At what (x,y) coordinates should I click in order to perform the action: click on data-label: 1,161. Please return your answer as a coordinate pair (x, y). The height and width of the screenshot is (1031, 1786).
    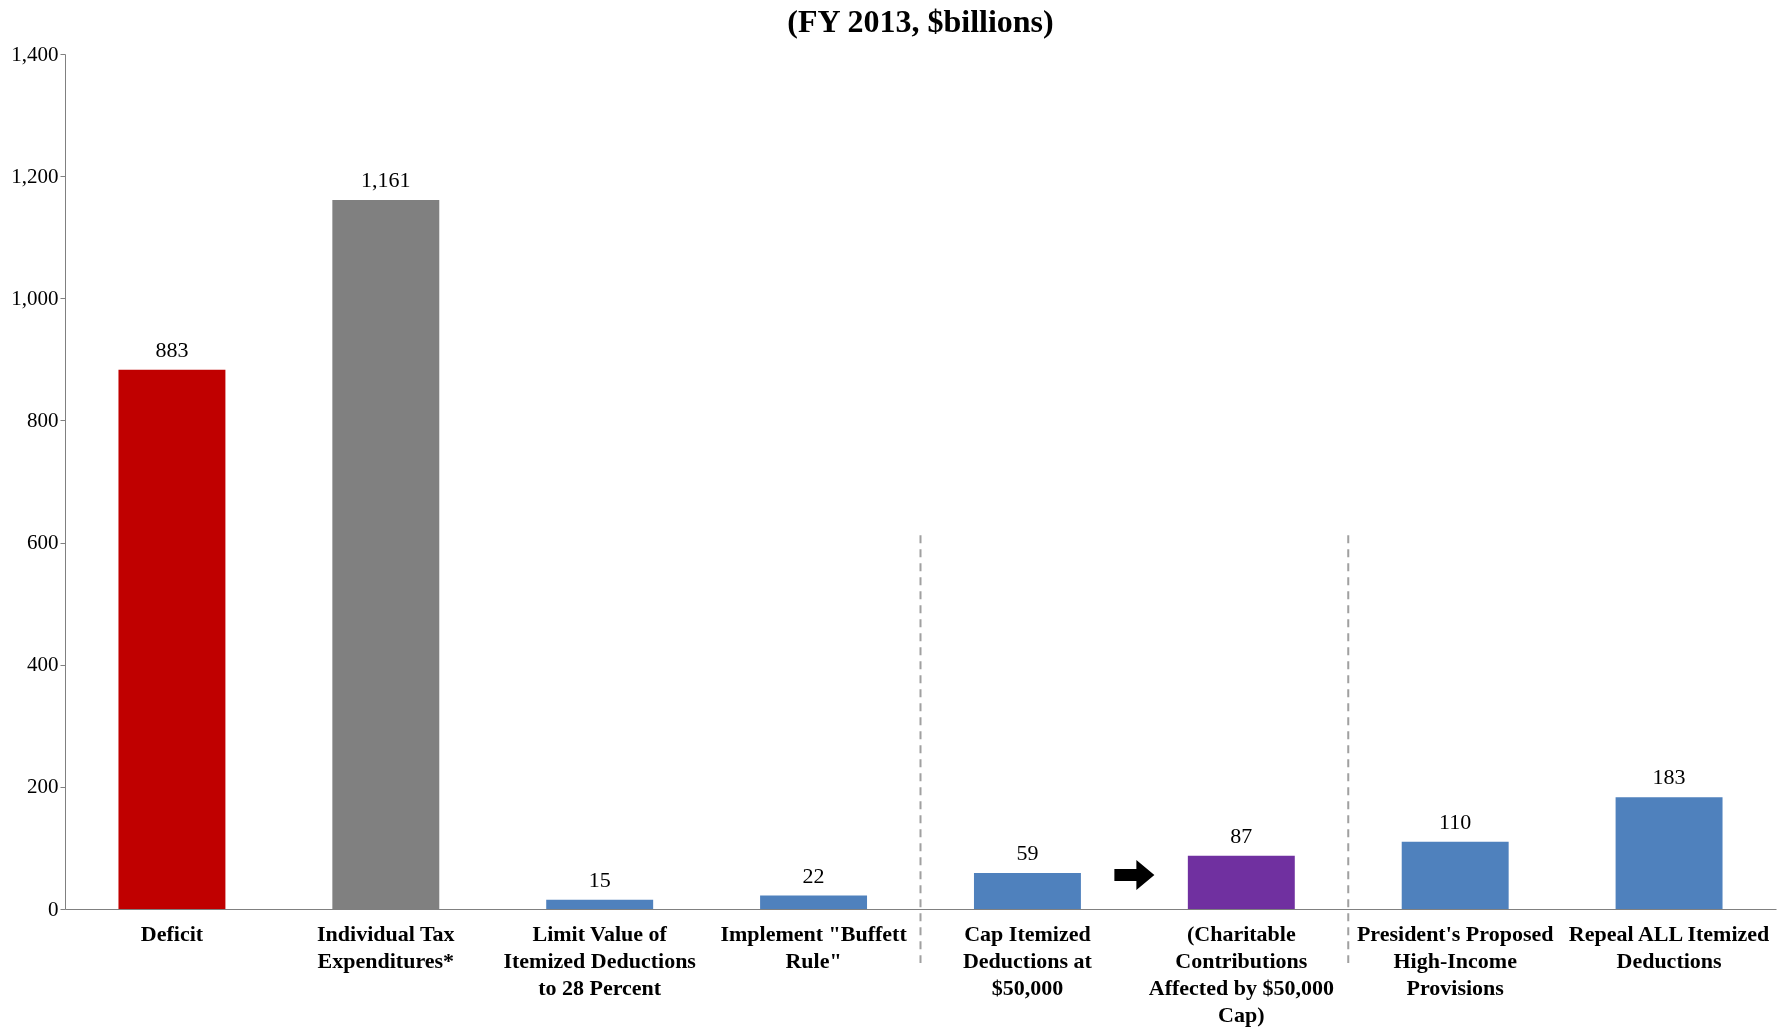
    Looking at the image, I should click on (386, 179).